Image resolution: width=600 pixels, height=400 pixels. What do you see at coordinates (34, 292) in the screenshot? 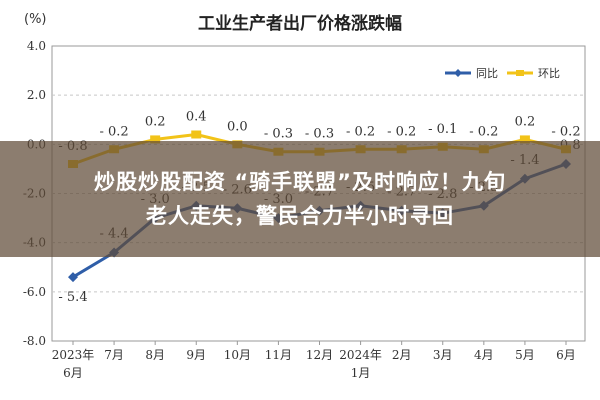
I see `y-tick-label: -6.0` at bounding box center [34, 292].